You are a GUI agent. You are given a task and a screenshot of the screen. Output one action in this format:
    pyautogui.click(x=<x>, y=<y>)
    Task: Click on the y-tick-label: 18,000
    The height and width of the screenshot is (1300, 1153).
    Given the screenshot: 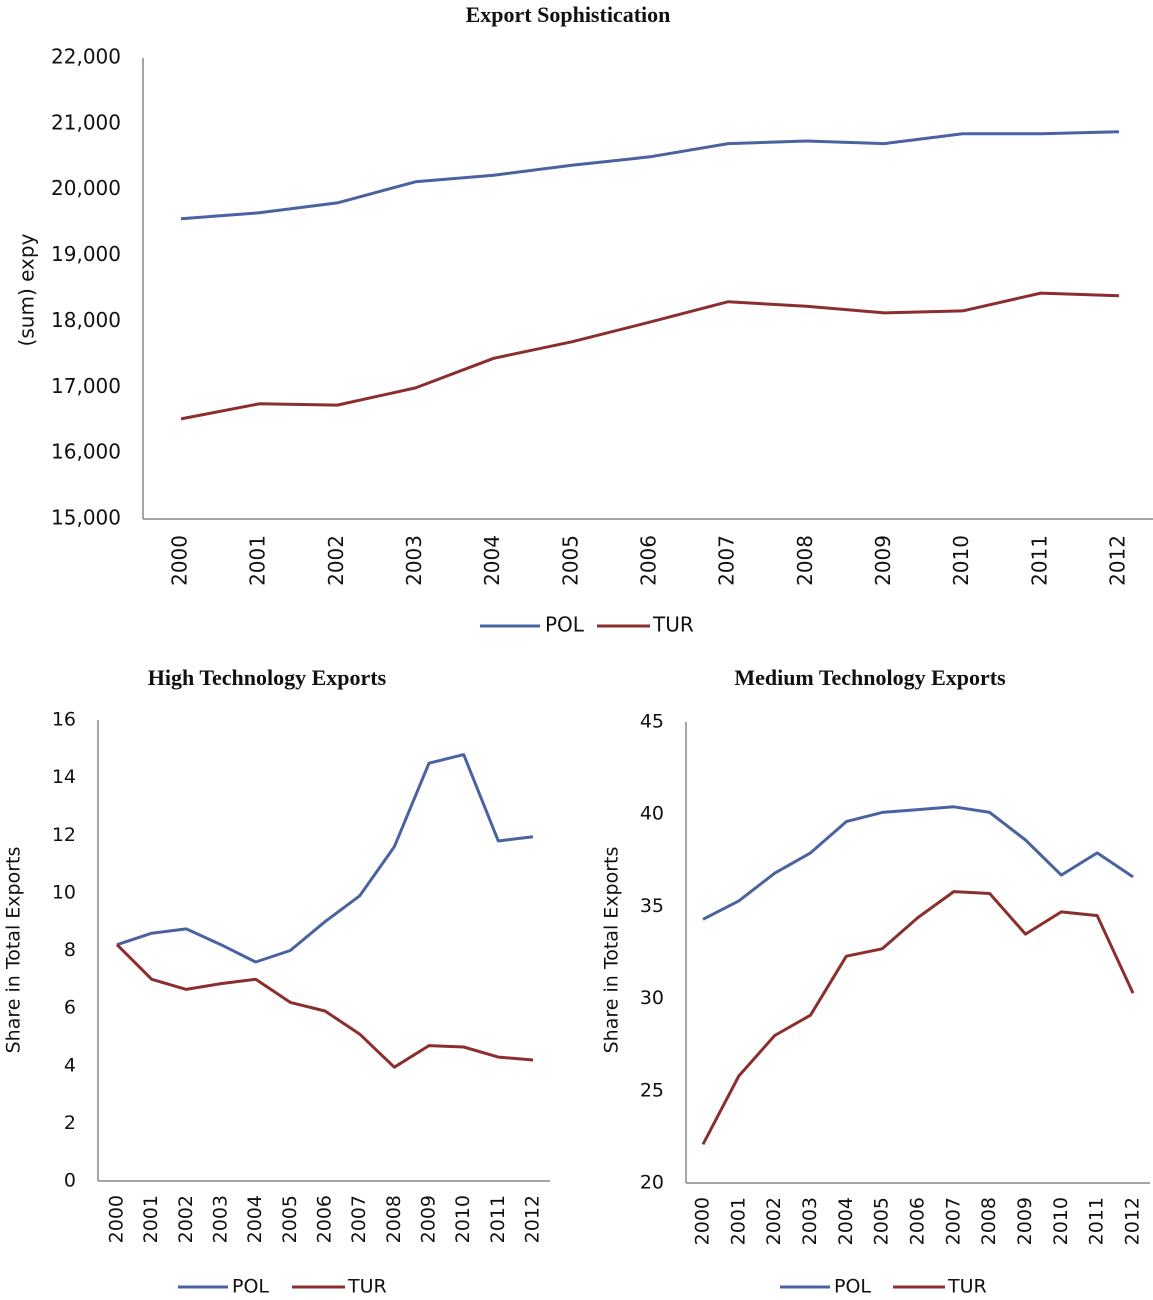 What is the action you would take?
    pyautogui.click(x=86, y=320)
    